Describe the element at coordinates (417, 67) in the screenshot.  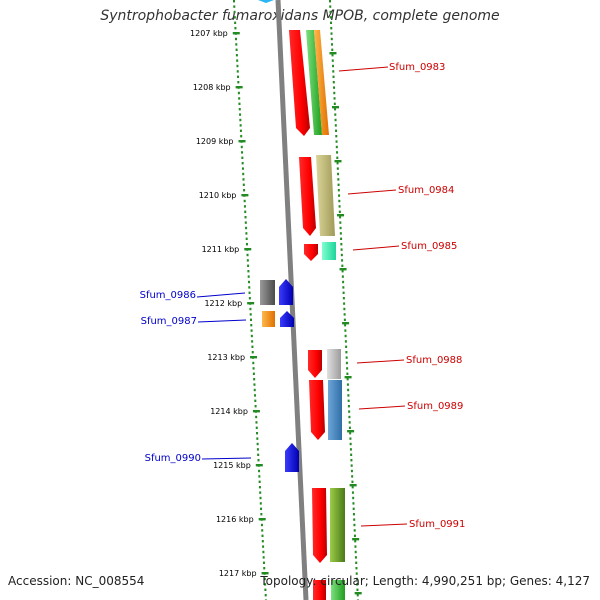
I see `gene-label-sfum-0983: Sfum_0983` at that location.